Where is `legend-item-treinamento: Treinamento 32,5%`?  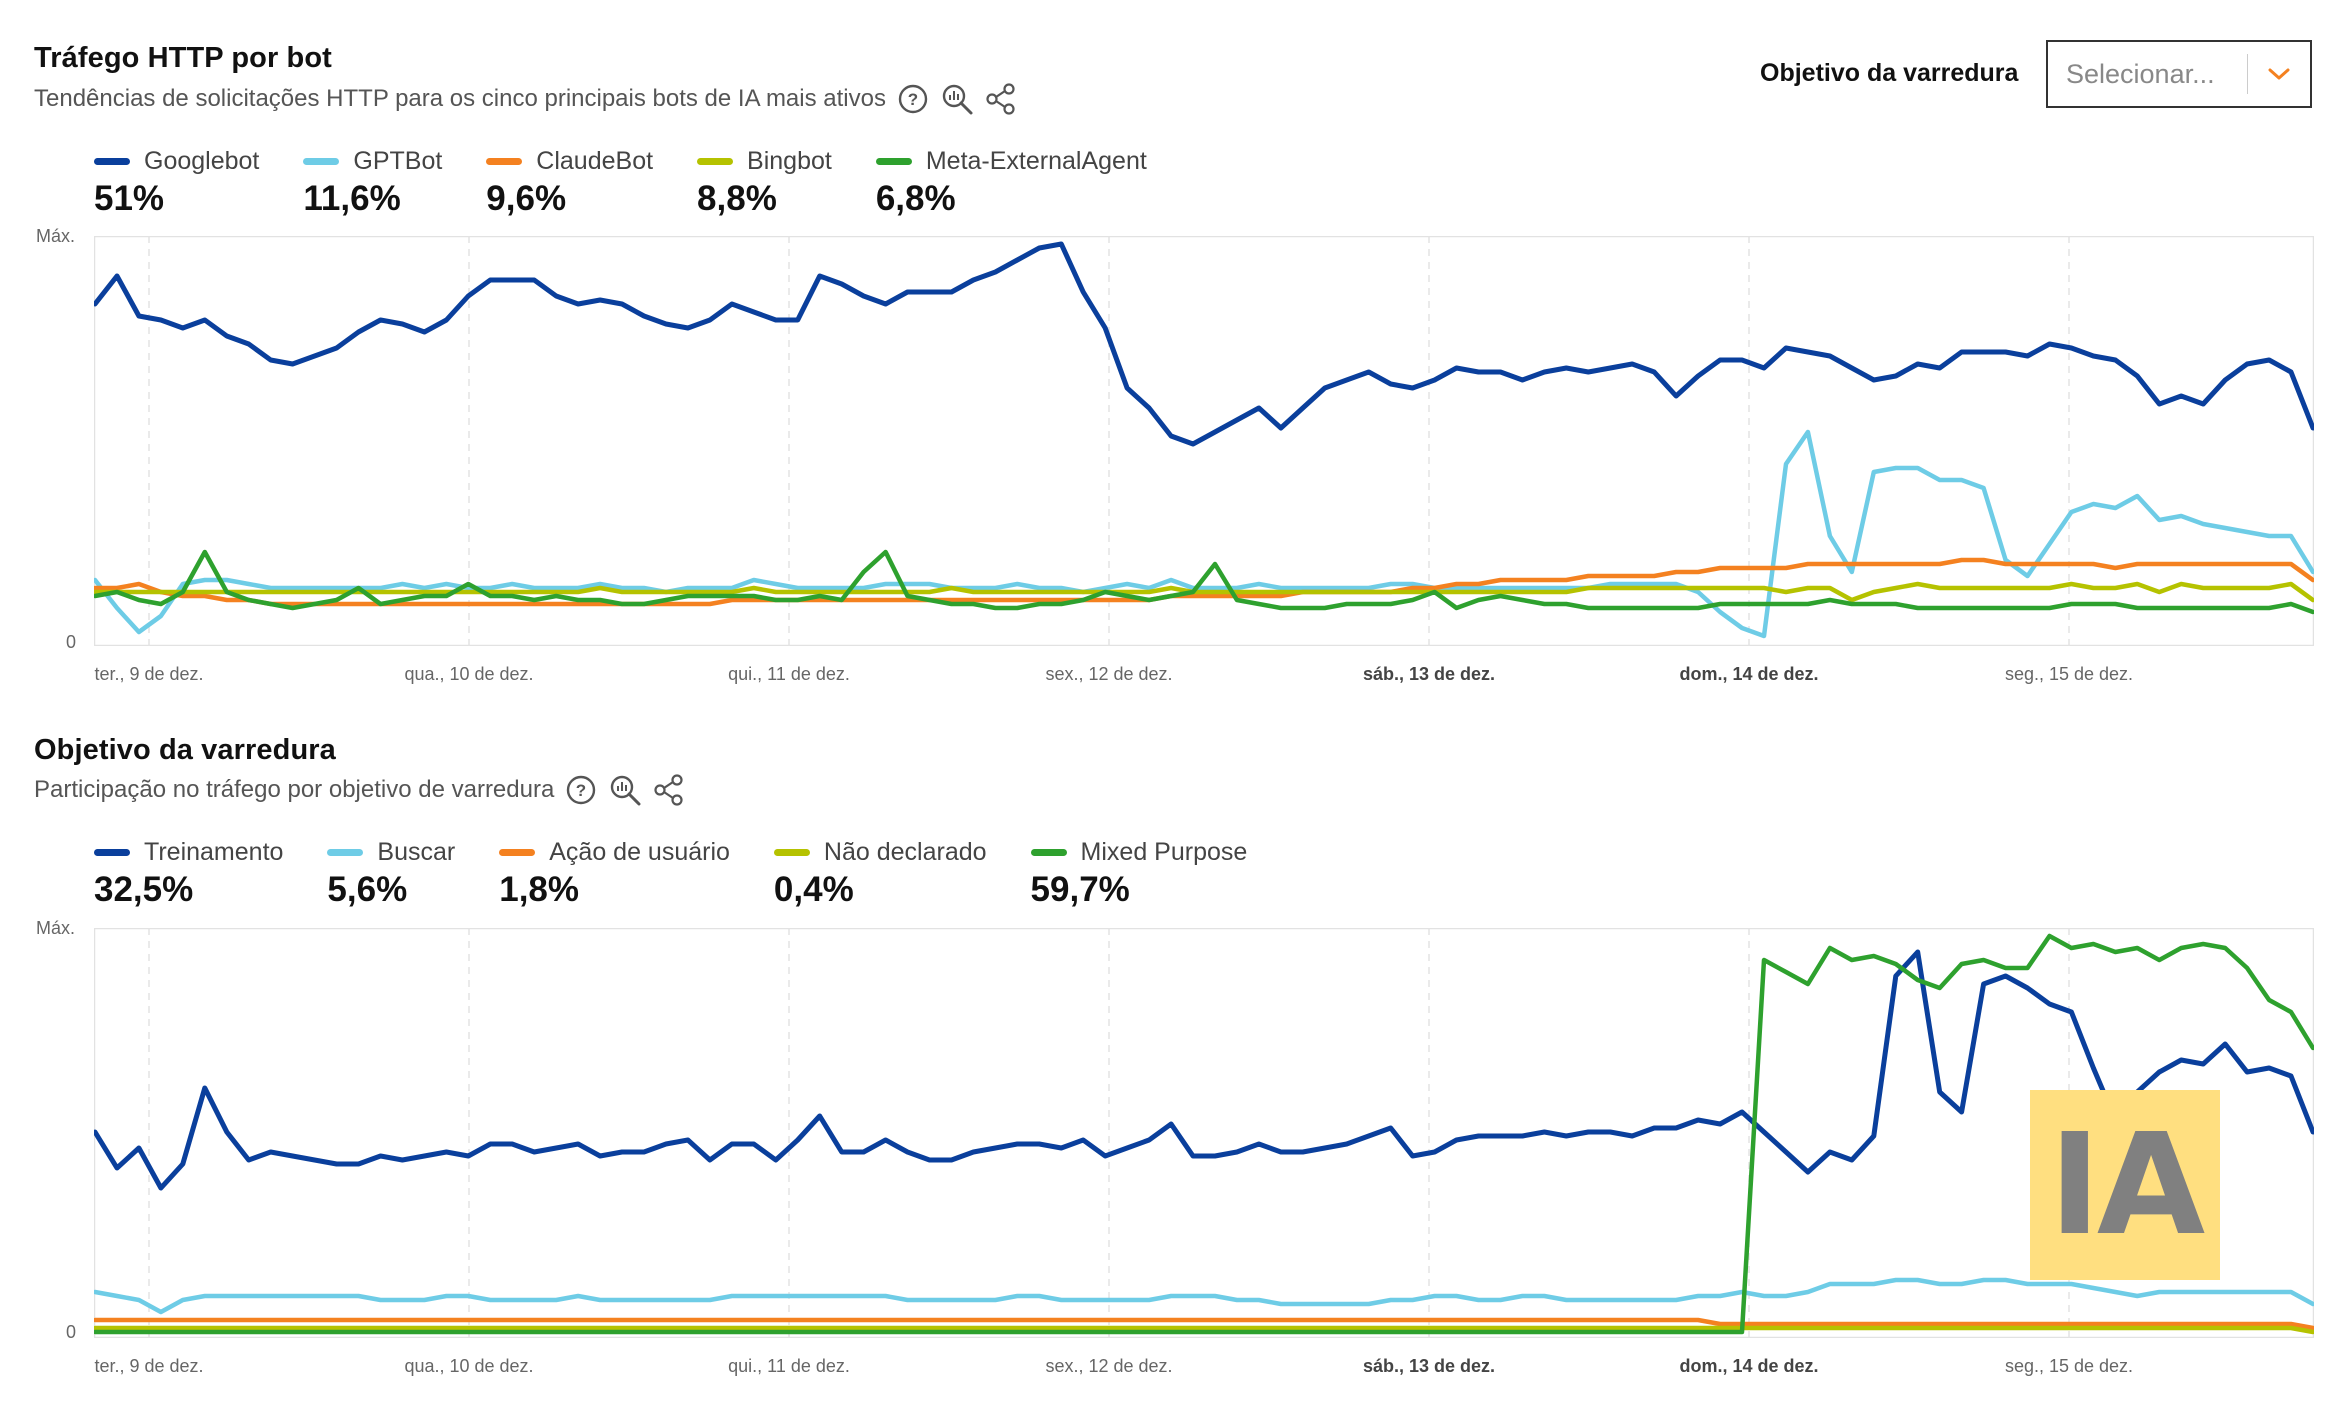 legend-item-treinamento: Treinamento 32,5% is located at coordinates (188, 873).